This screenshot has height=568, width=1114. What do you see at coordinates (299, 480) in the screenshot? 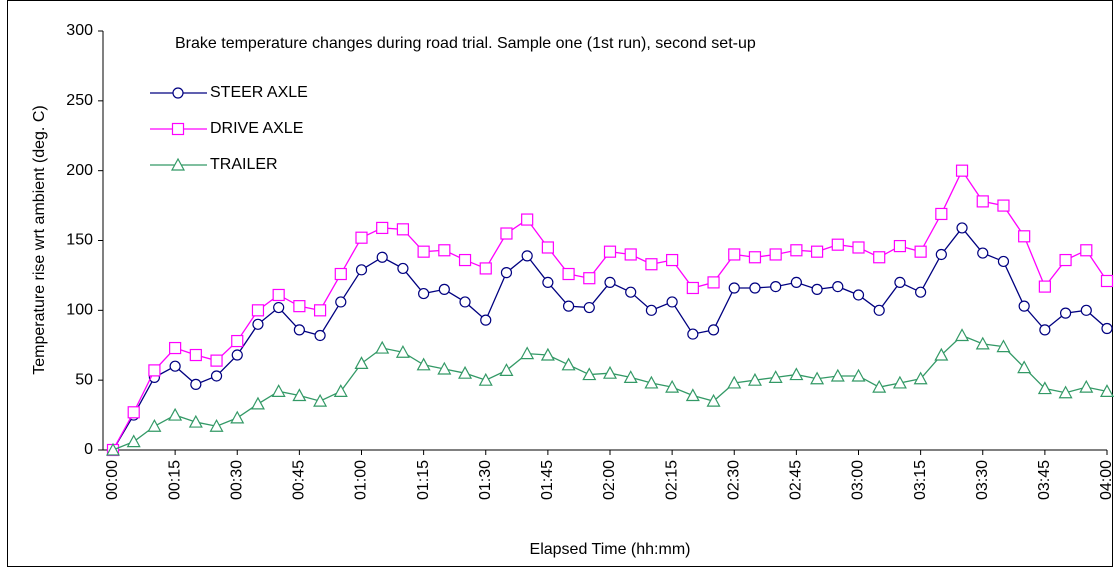
I see `x-tick-label: 00:45` at bounding box center [299, 480].